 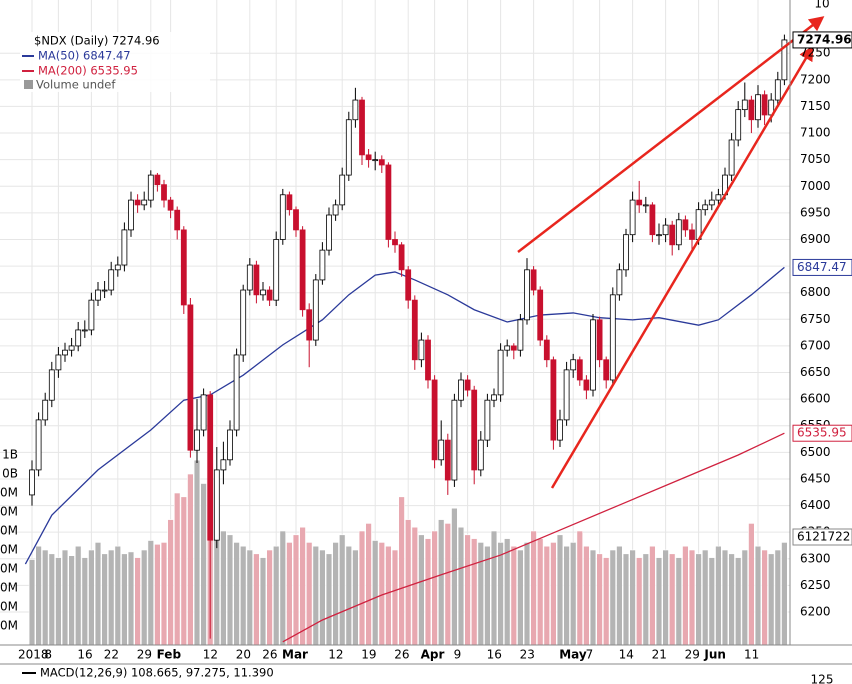 I want to click on legend-swatch, so click(x=28, y=84).